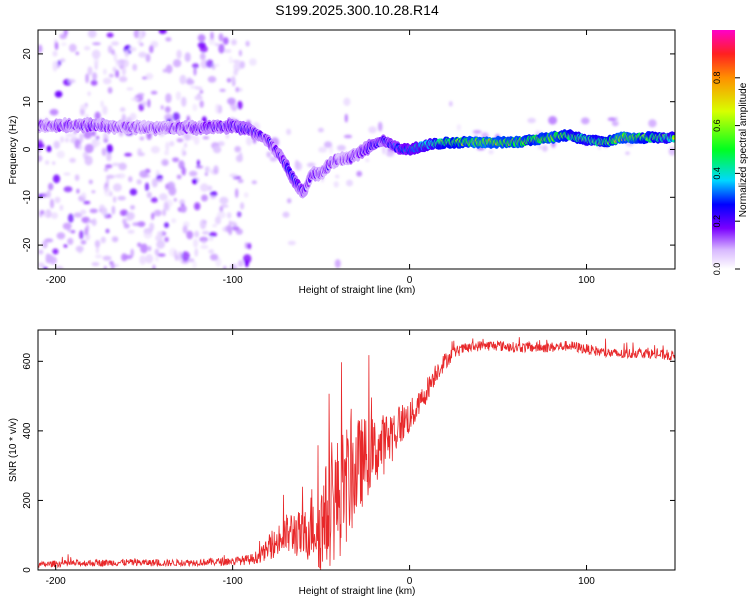 This screenshot has height=600, width=750. What do you see at coordinates (233, 581) in the screenshot?
I see `snr-xtick-label: -100` at bounding box center [233, 581].